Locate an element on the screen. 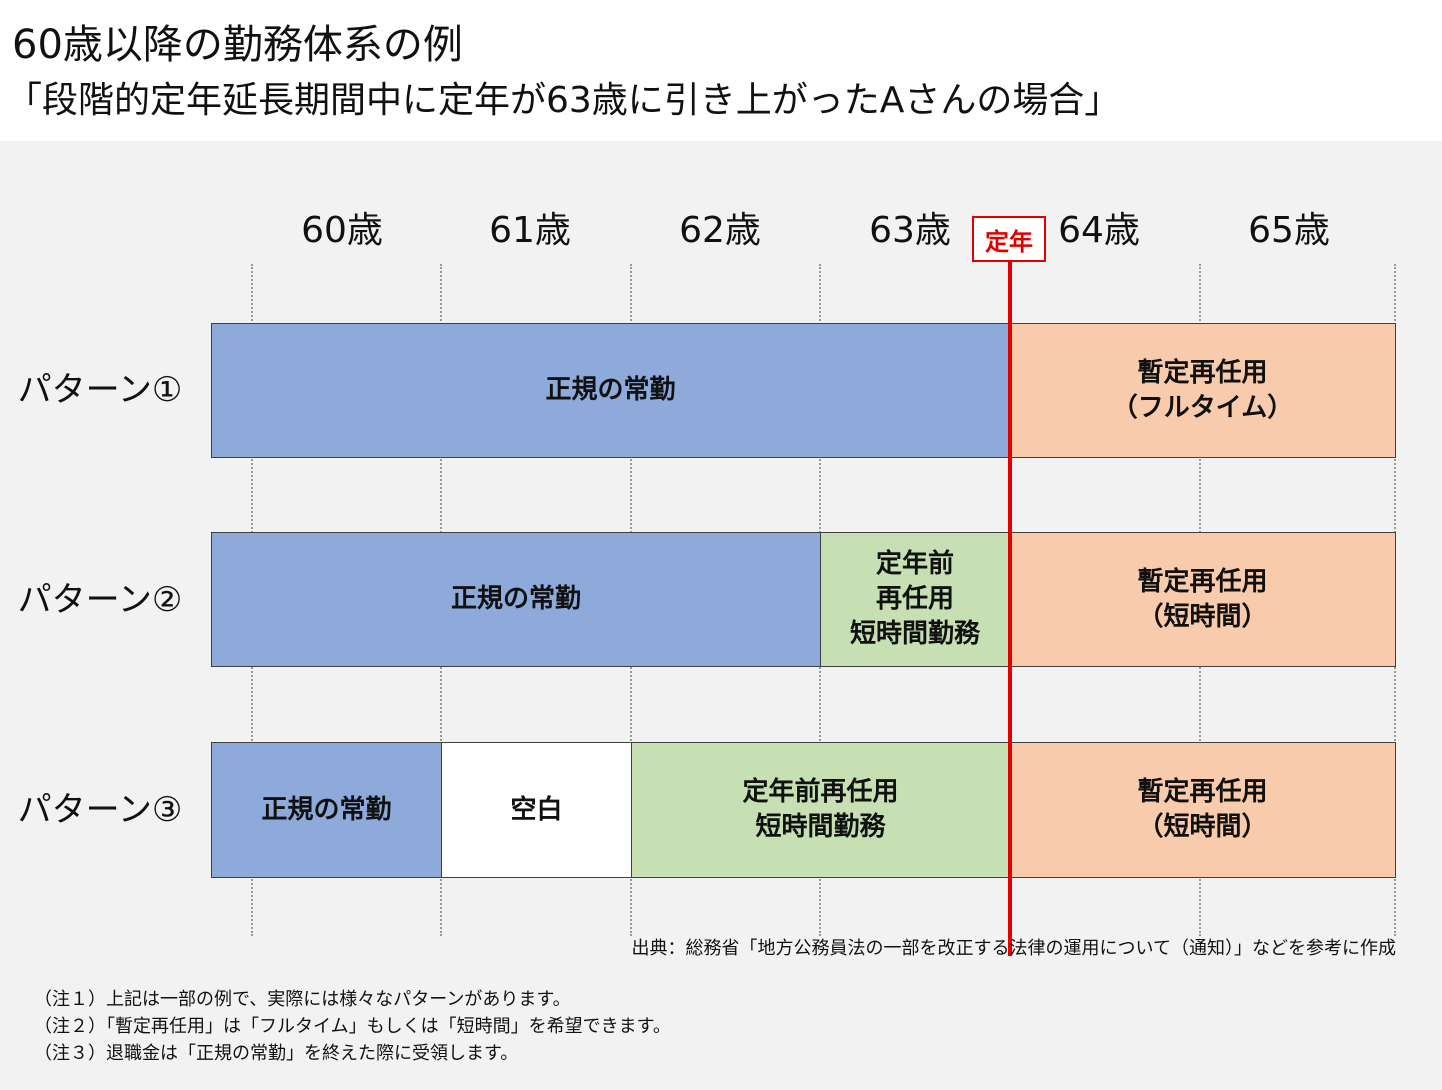 This screenshot has width=1442, height=1090. pattern-3-pre-retirement-shorttime: 定年前再任用 短時間勤務 is located at coordinates (820, 810).